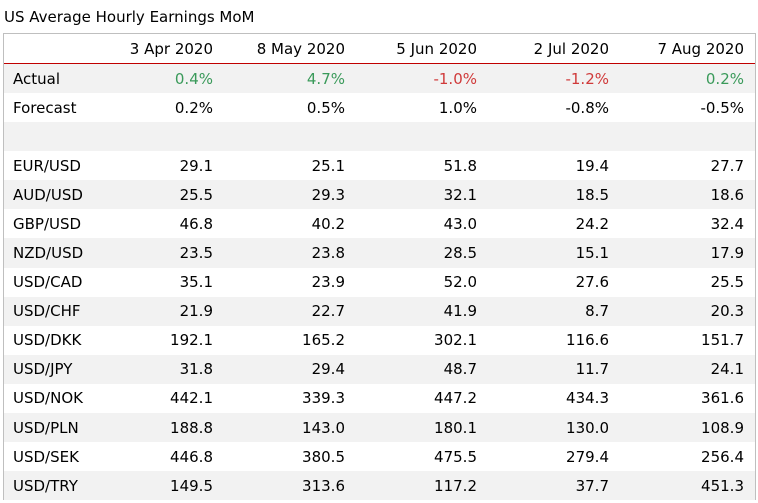  Describe the element at coordinates (191, 398) in the screenshot. I see `table-cell: 442.1` at that location.